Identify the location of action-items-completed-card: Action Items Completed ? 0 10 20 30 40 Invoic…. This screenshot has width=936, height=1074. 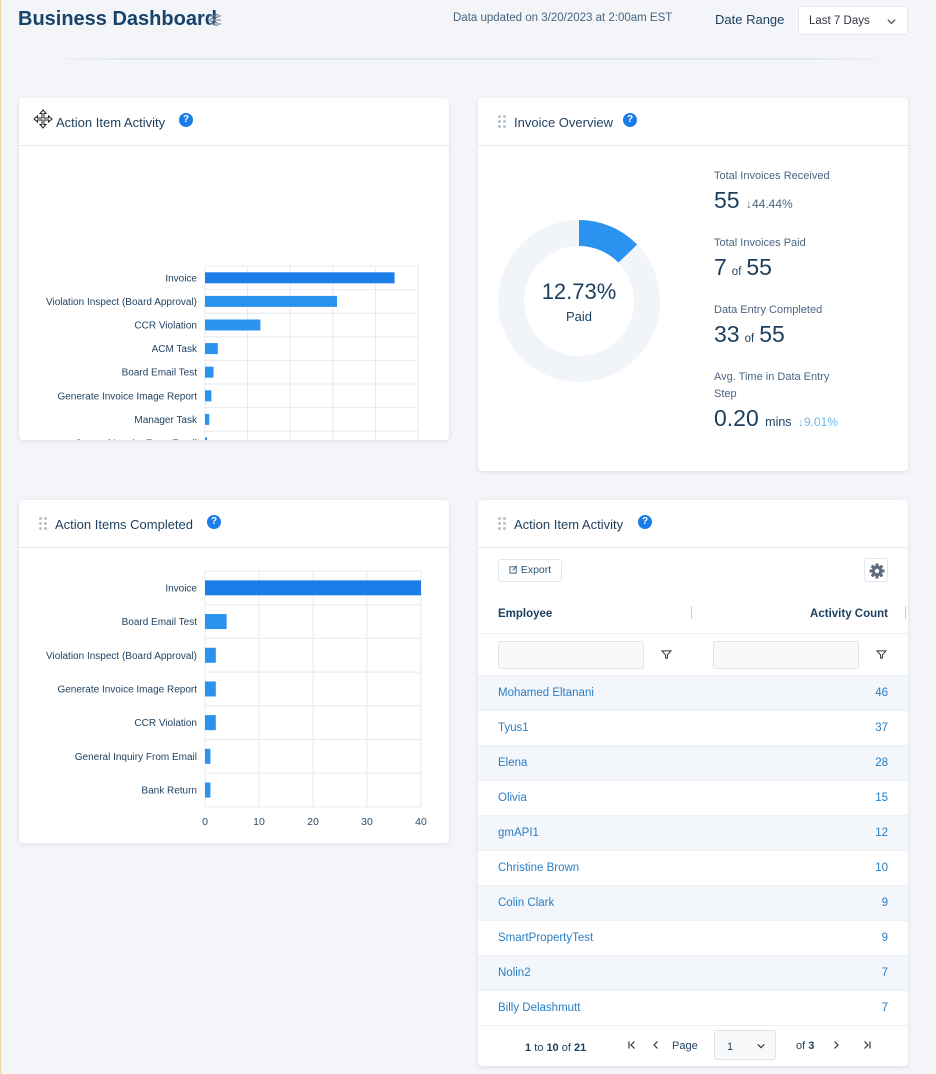
(234, 671).